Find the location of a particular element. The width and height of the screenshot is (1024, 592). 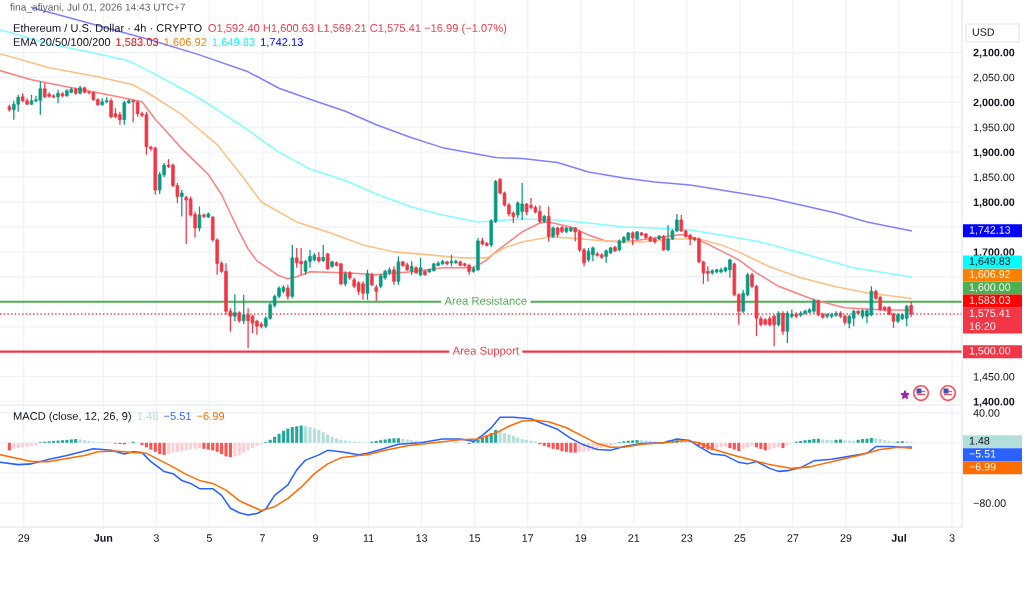

y-tick-label: 1,700.00 is located at coordinates (994, 253).